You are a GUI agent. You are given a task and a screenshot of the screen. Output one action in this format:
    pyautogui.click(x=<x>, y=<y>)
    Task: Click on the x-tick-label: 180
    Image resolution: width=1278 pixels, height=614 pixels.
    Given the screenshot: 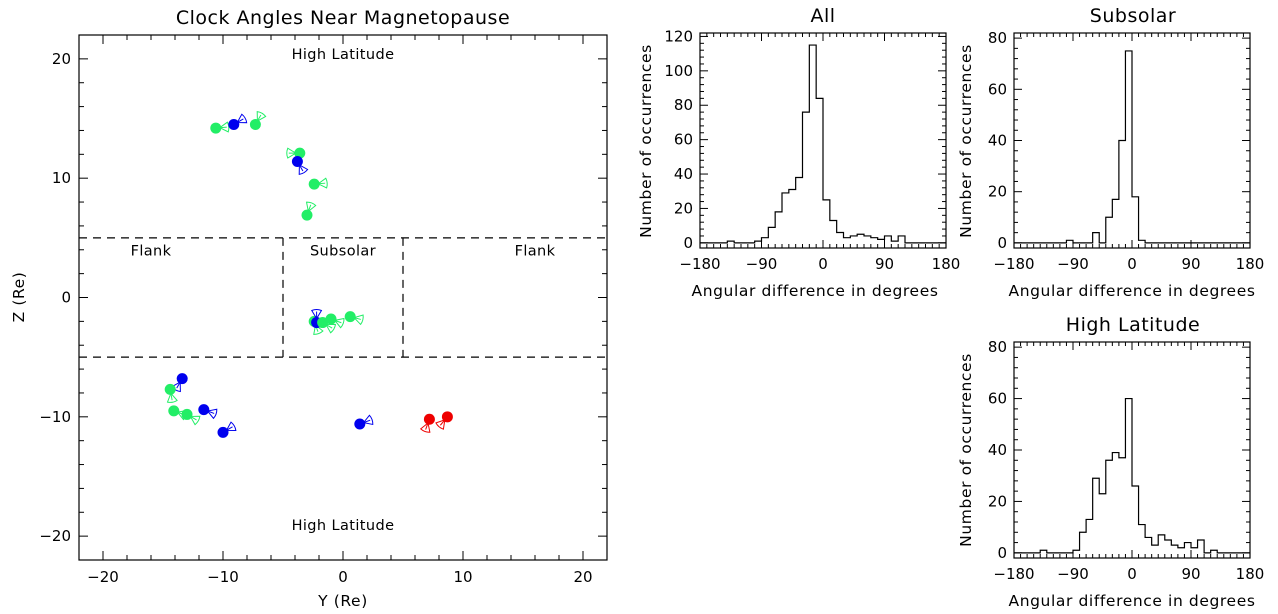 What is the action you would take?
    pyautogui.click(x=946, y=264)
    